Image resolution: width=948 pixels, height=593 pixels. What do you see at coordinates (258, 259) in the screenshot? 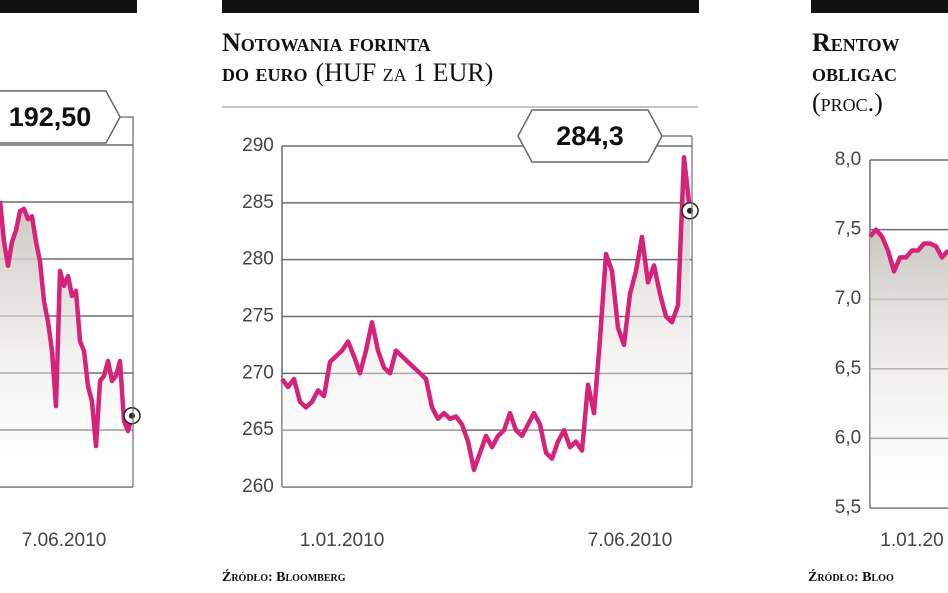
I see `y-tick-label: 280` at bounding box center [258, 259].